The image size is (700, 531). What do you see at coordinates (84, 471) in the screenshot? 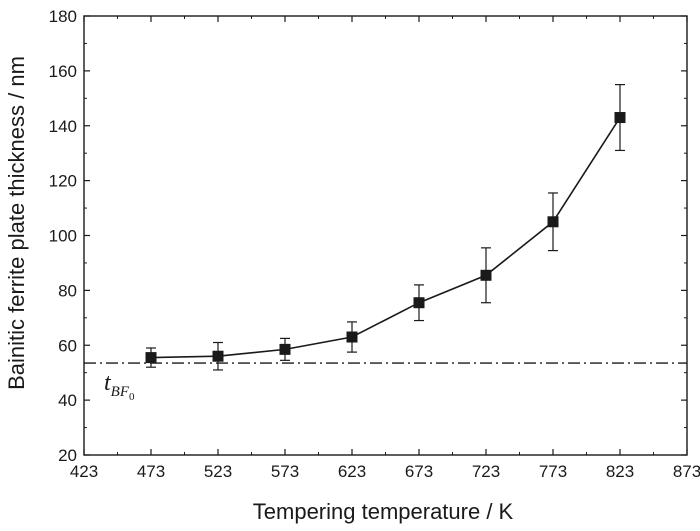
I see `x-tick-label-423: 423` at bounding box center [84, 471].